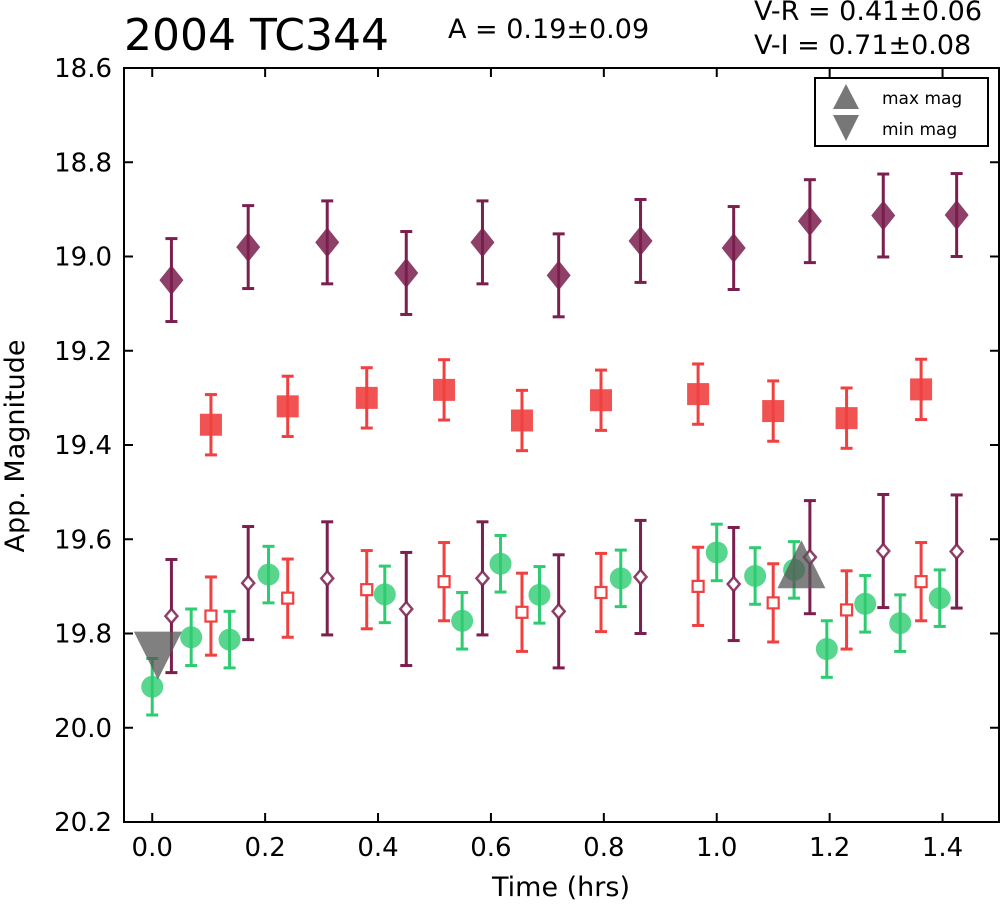 The height and width of the screenshot is (904, 1001). What do you see at coordinates (603, 848) in the screenshot?
I see `x-tick-label: 0.8` at bounding box center [603, 848].